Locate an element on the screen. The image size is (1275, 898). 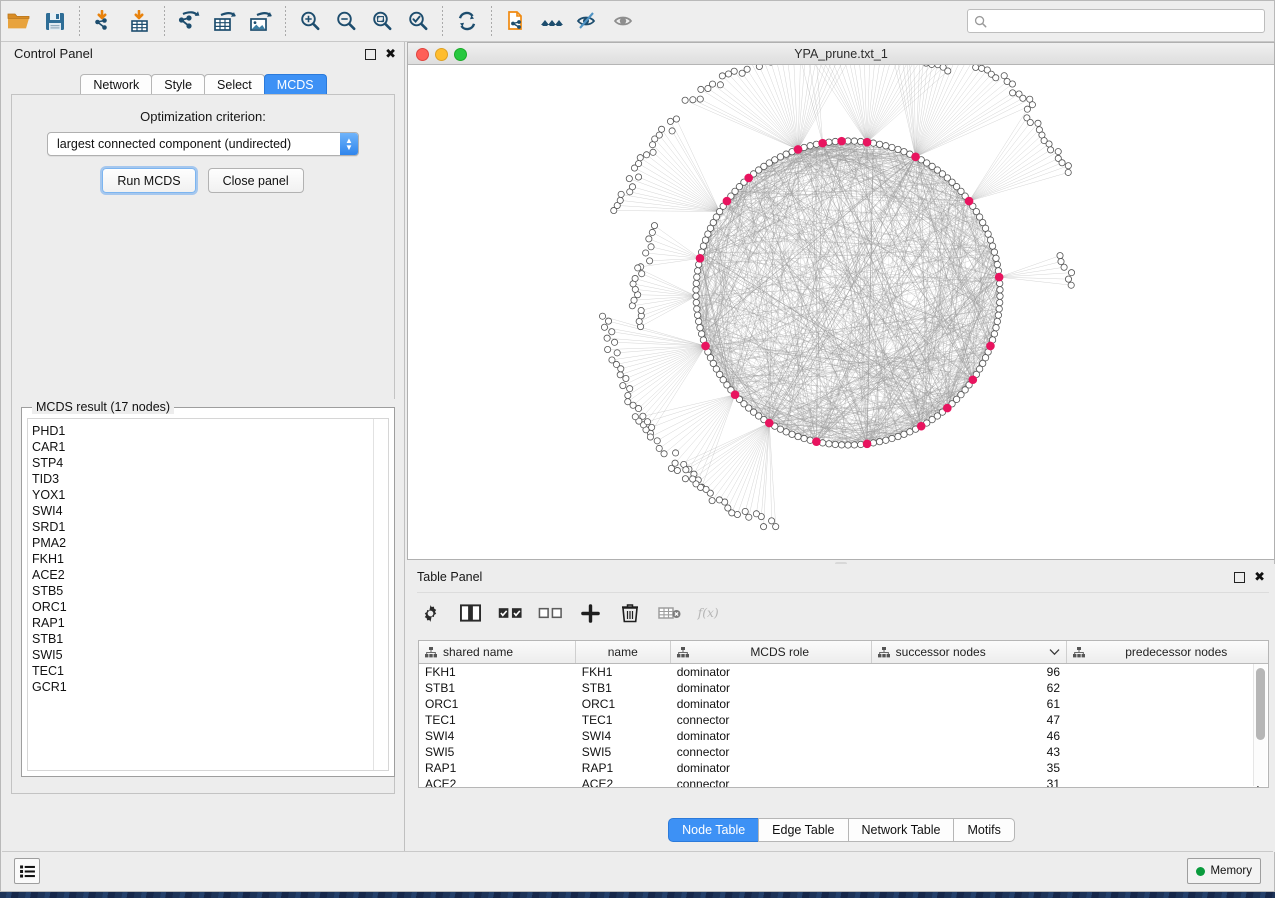
delete-table-icon is located at coordinates (670, 613).